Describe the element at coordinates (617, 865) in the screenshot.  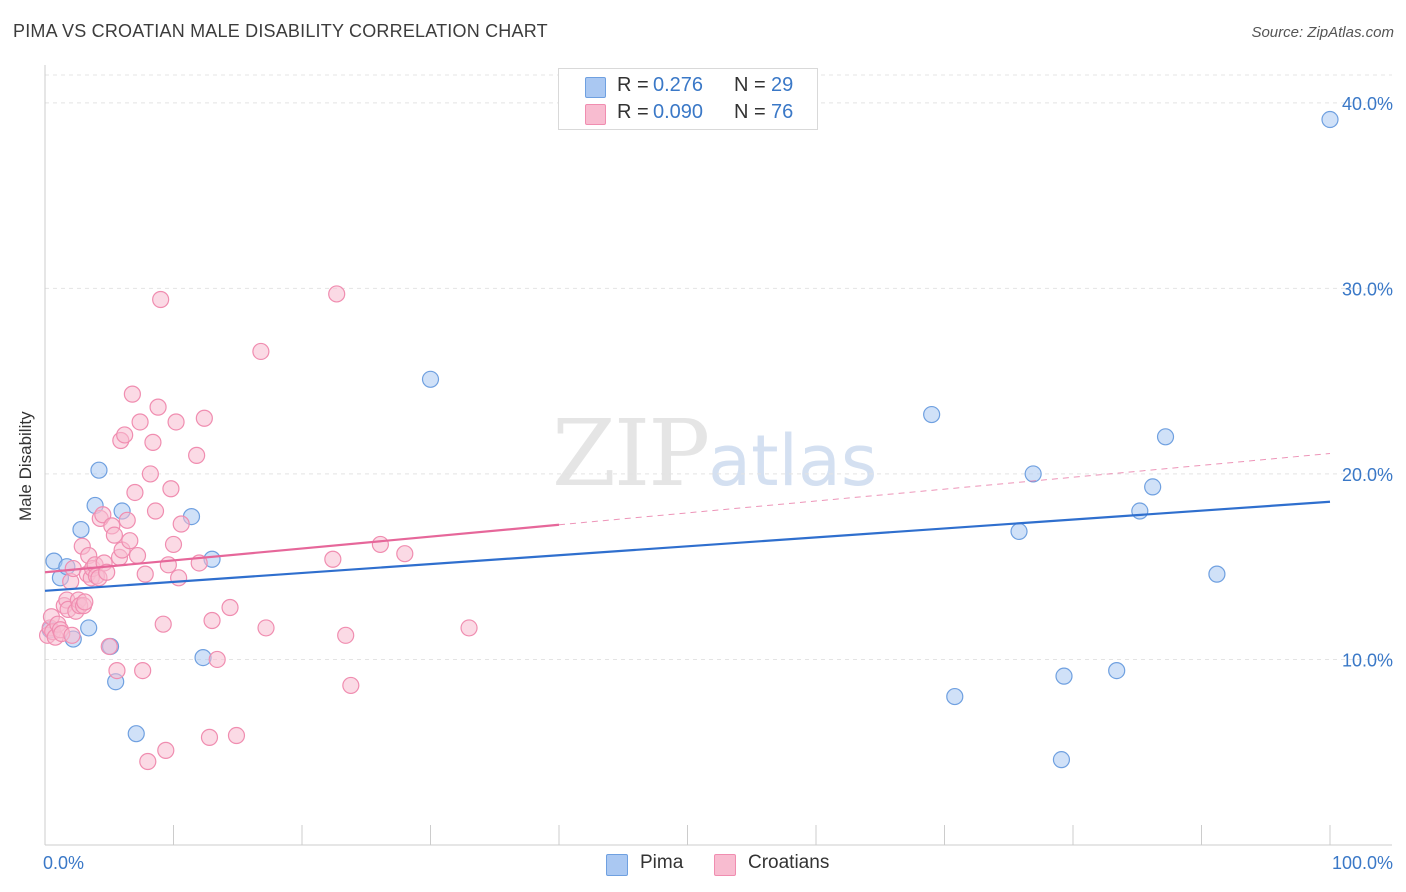
I see `legend-swatch-pima` at that location.